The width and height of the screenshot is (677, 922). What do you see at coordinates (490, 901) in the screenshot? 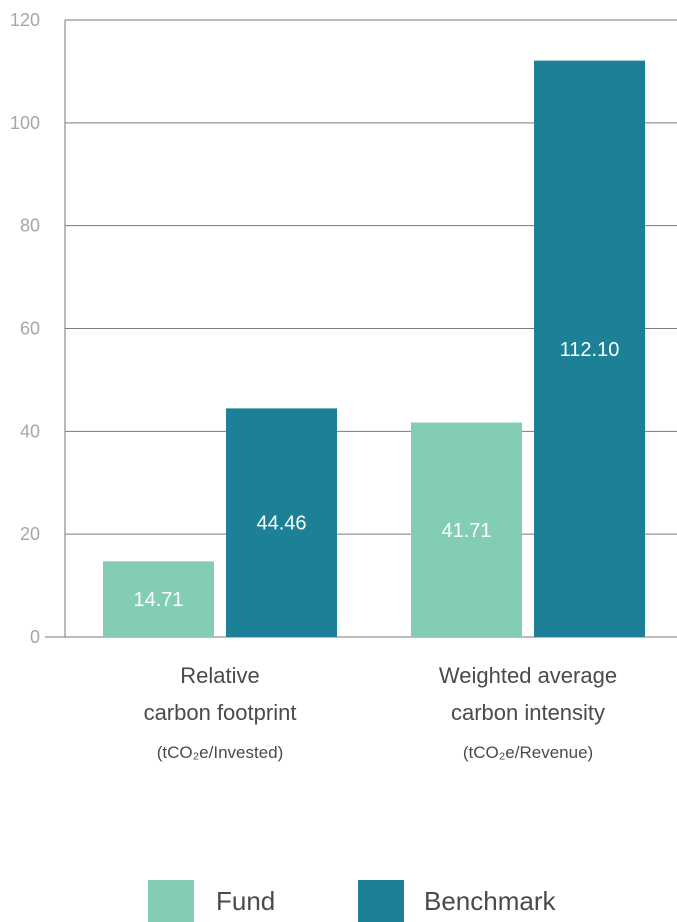
I see `legend-label-benchmark: Benchmark` at bounding box center [490, 901].